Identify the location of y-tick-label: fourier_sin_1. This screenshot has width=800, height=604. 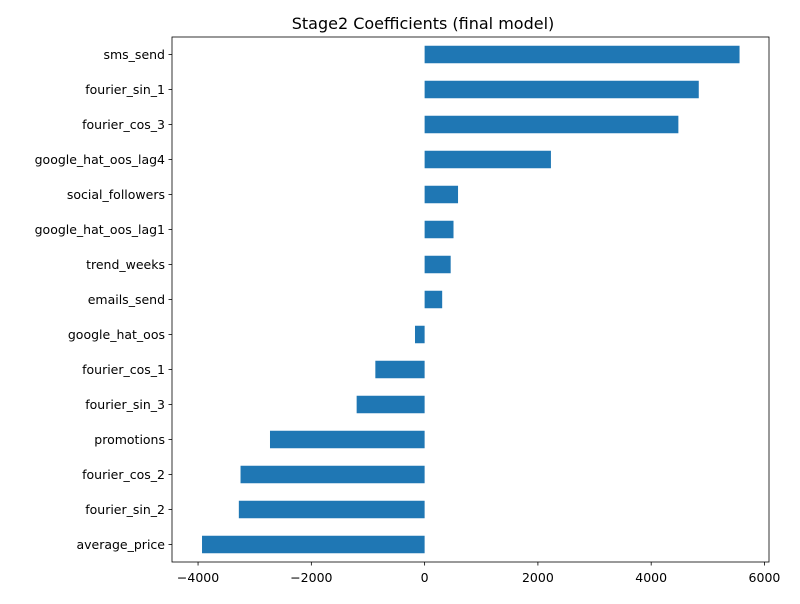
(125, 89).